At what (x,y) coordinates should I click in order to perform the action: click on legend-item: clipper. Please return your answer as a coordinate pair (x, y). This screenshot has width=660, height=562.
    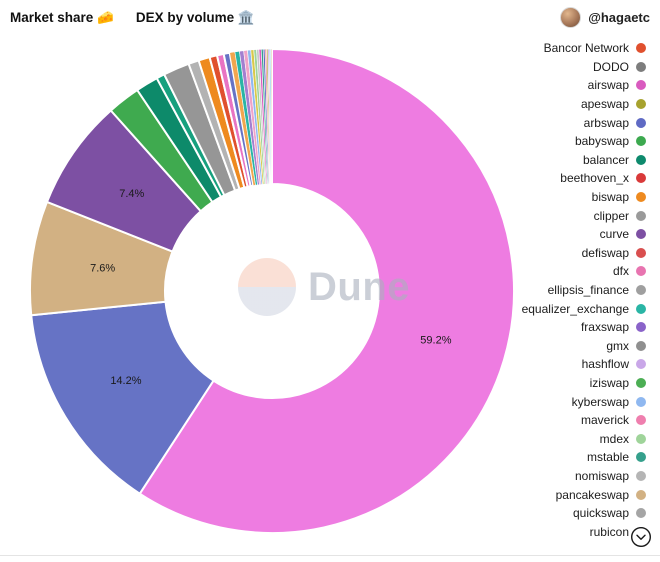
    Looking at the image, I should click on (620, 215).